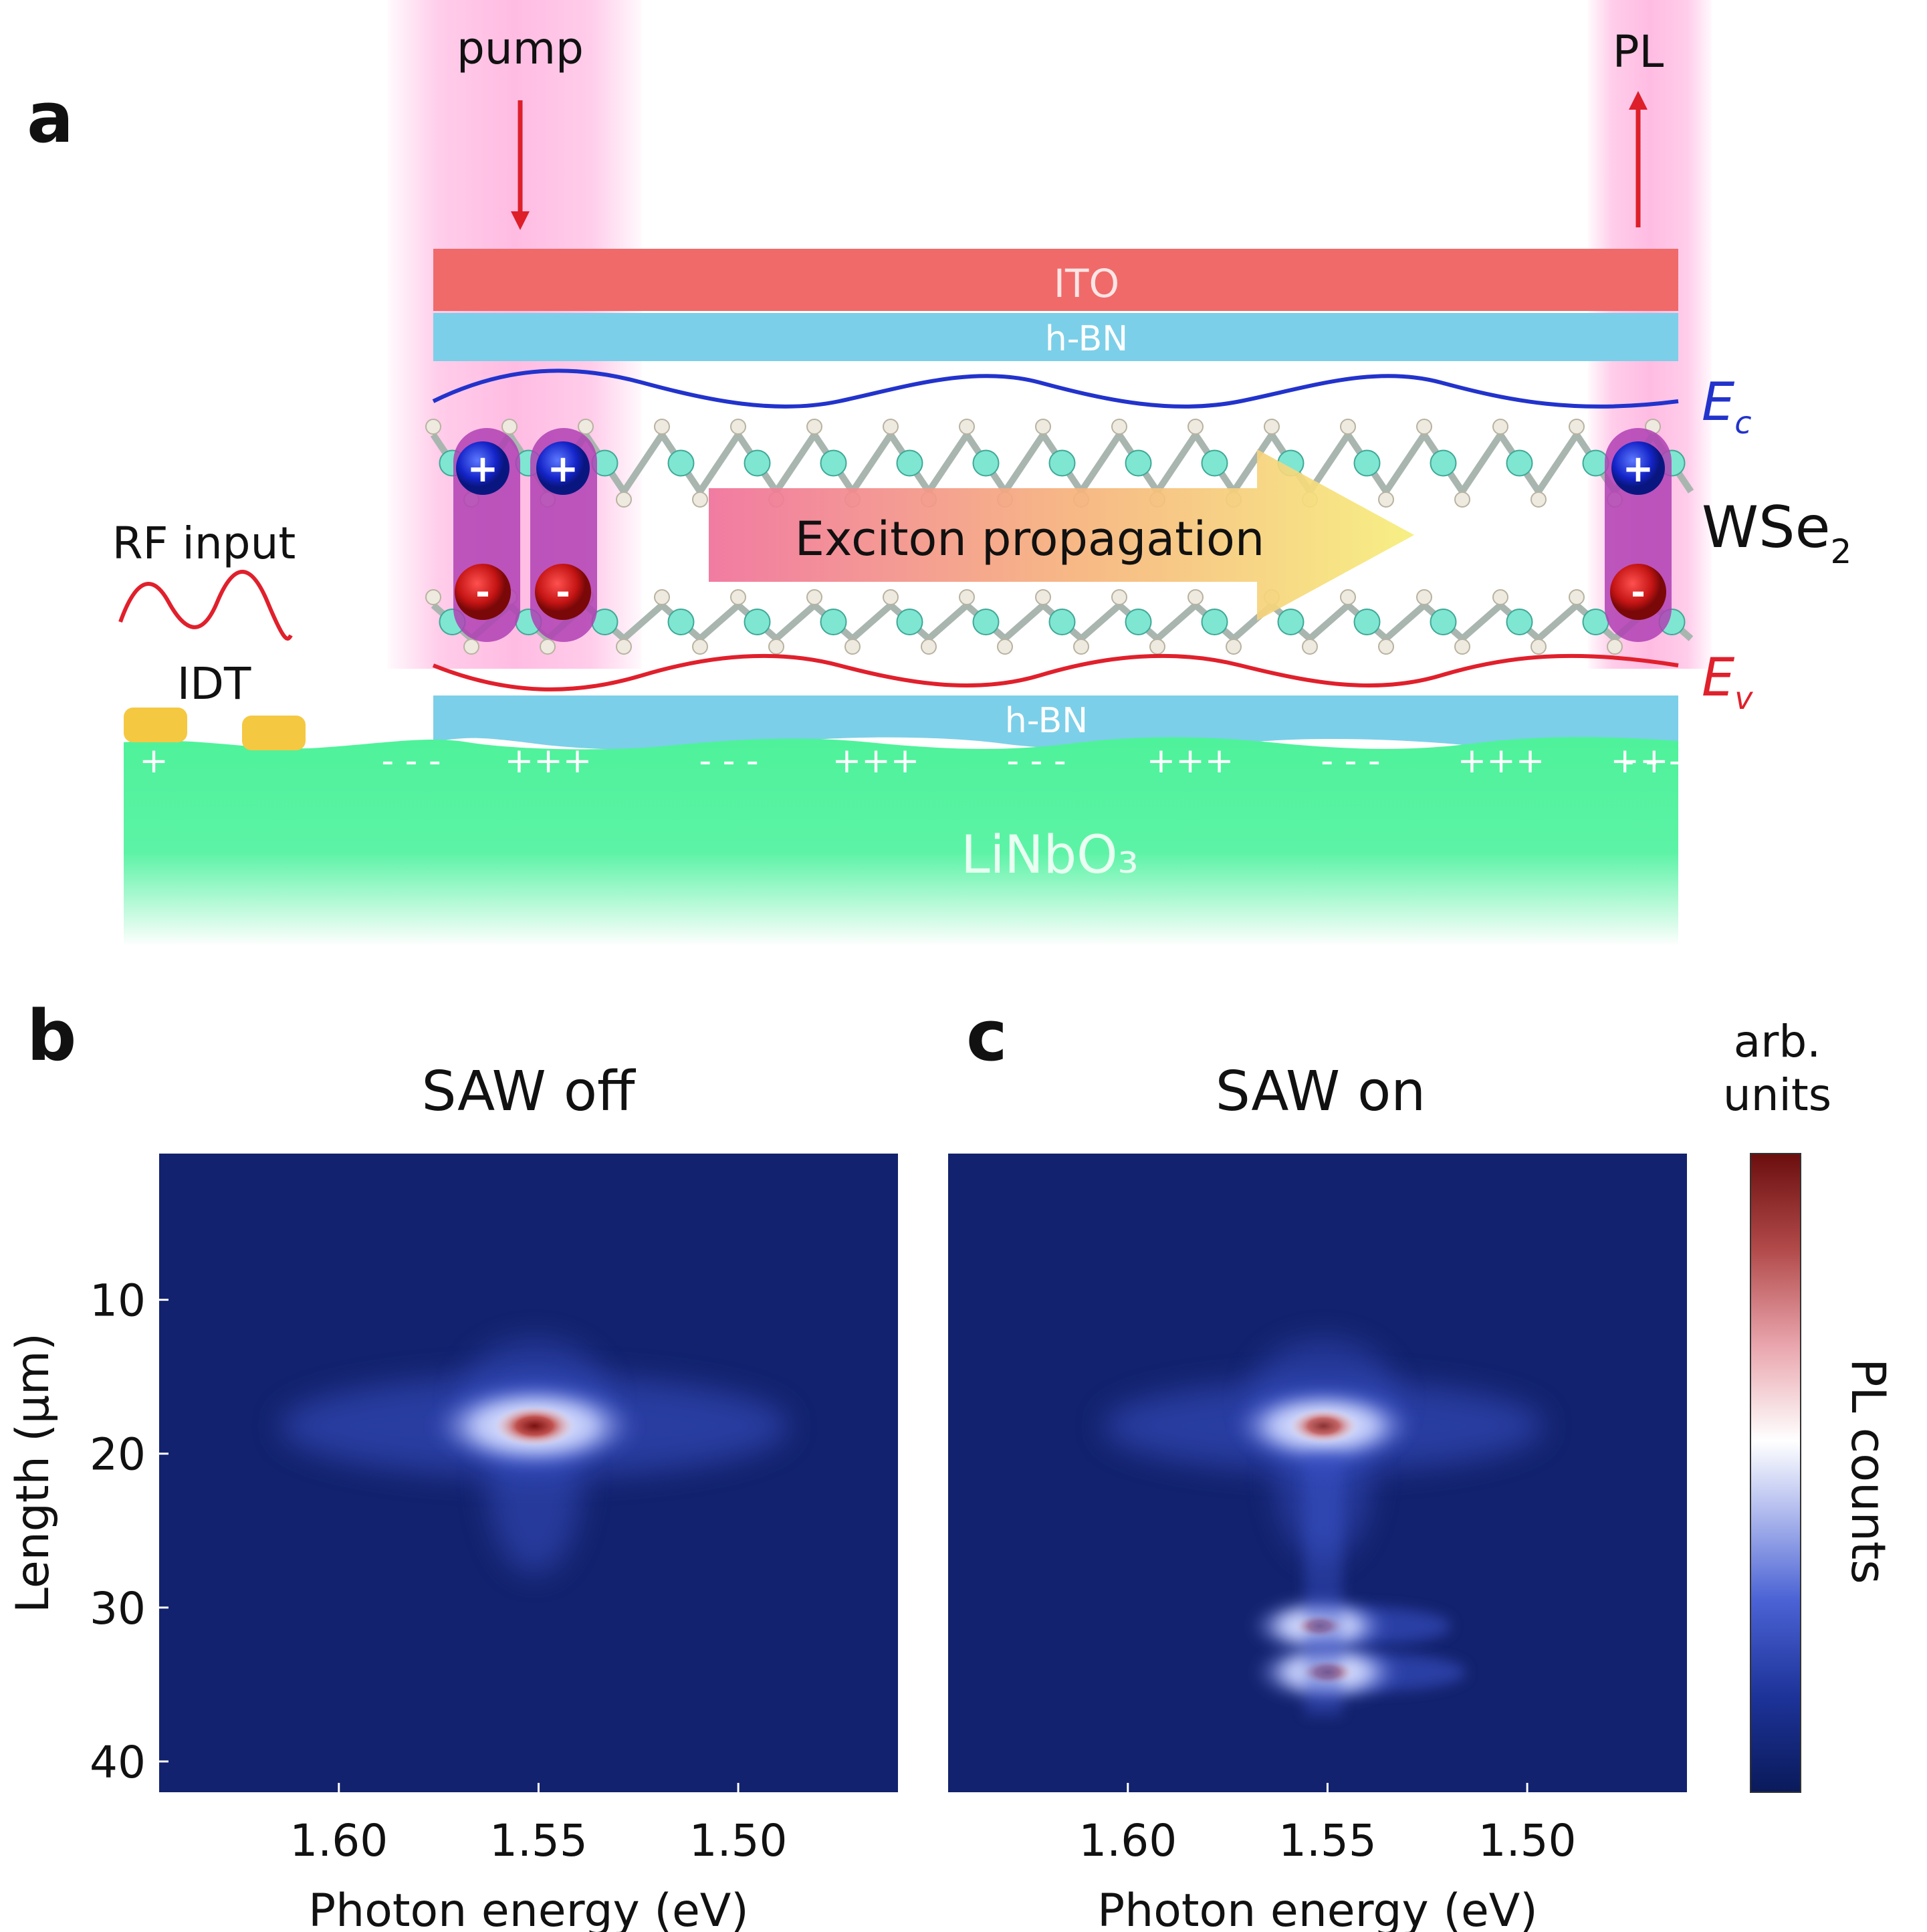 This screenshot has height=1932, width=1927. I want to click on y-tick-label: 20, so click(118, 1455).